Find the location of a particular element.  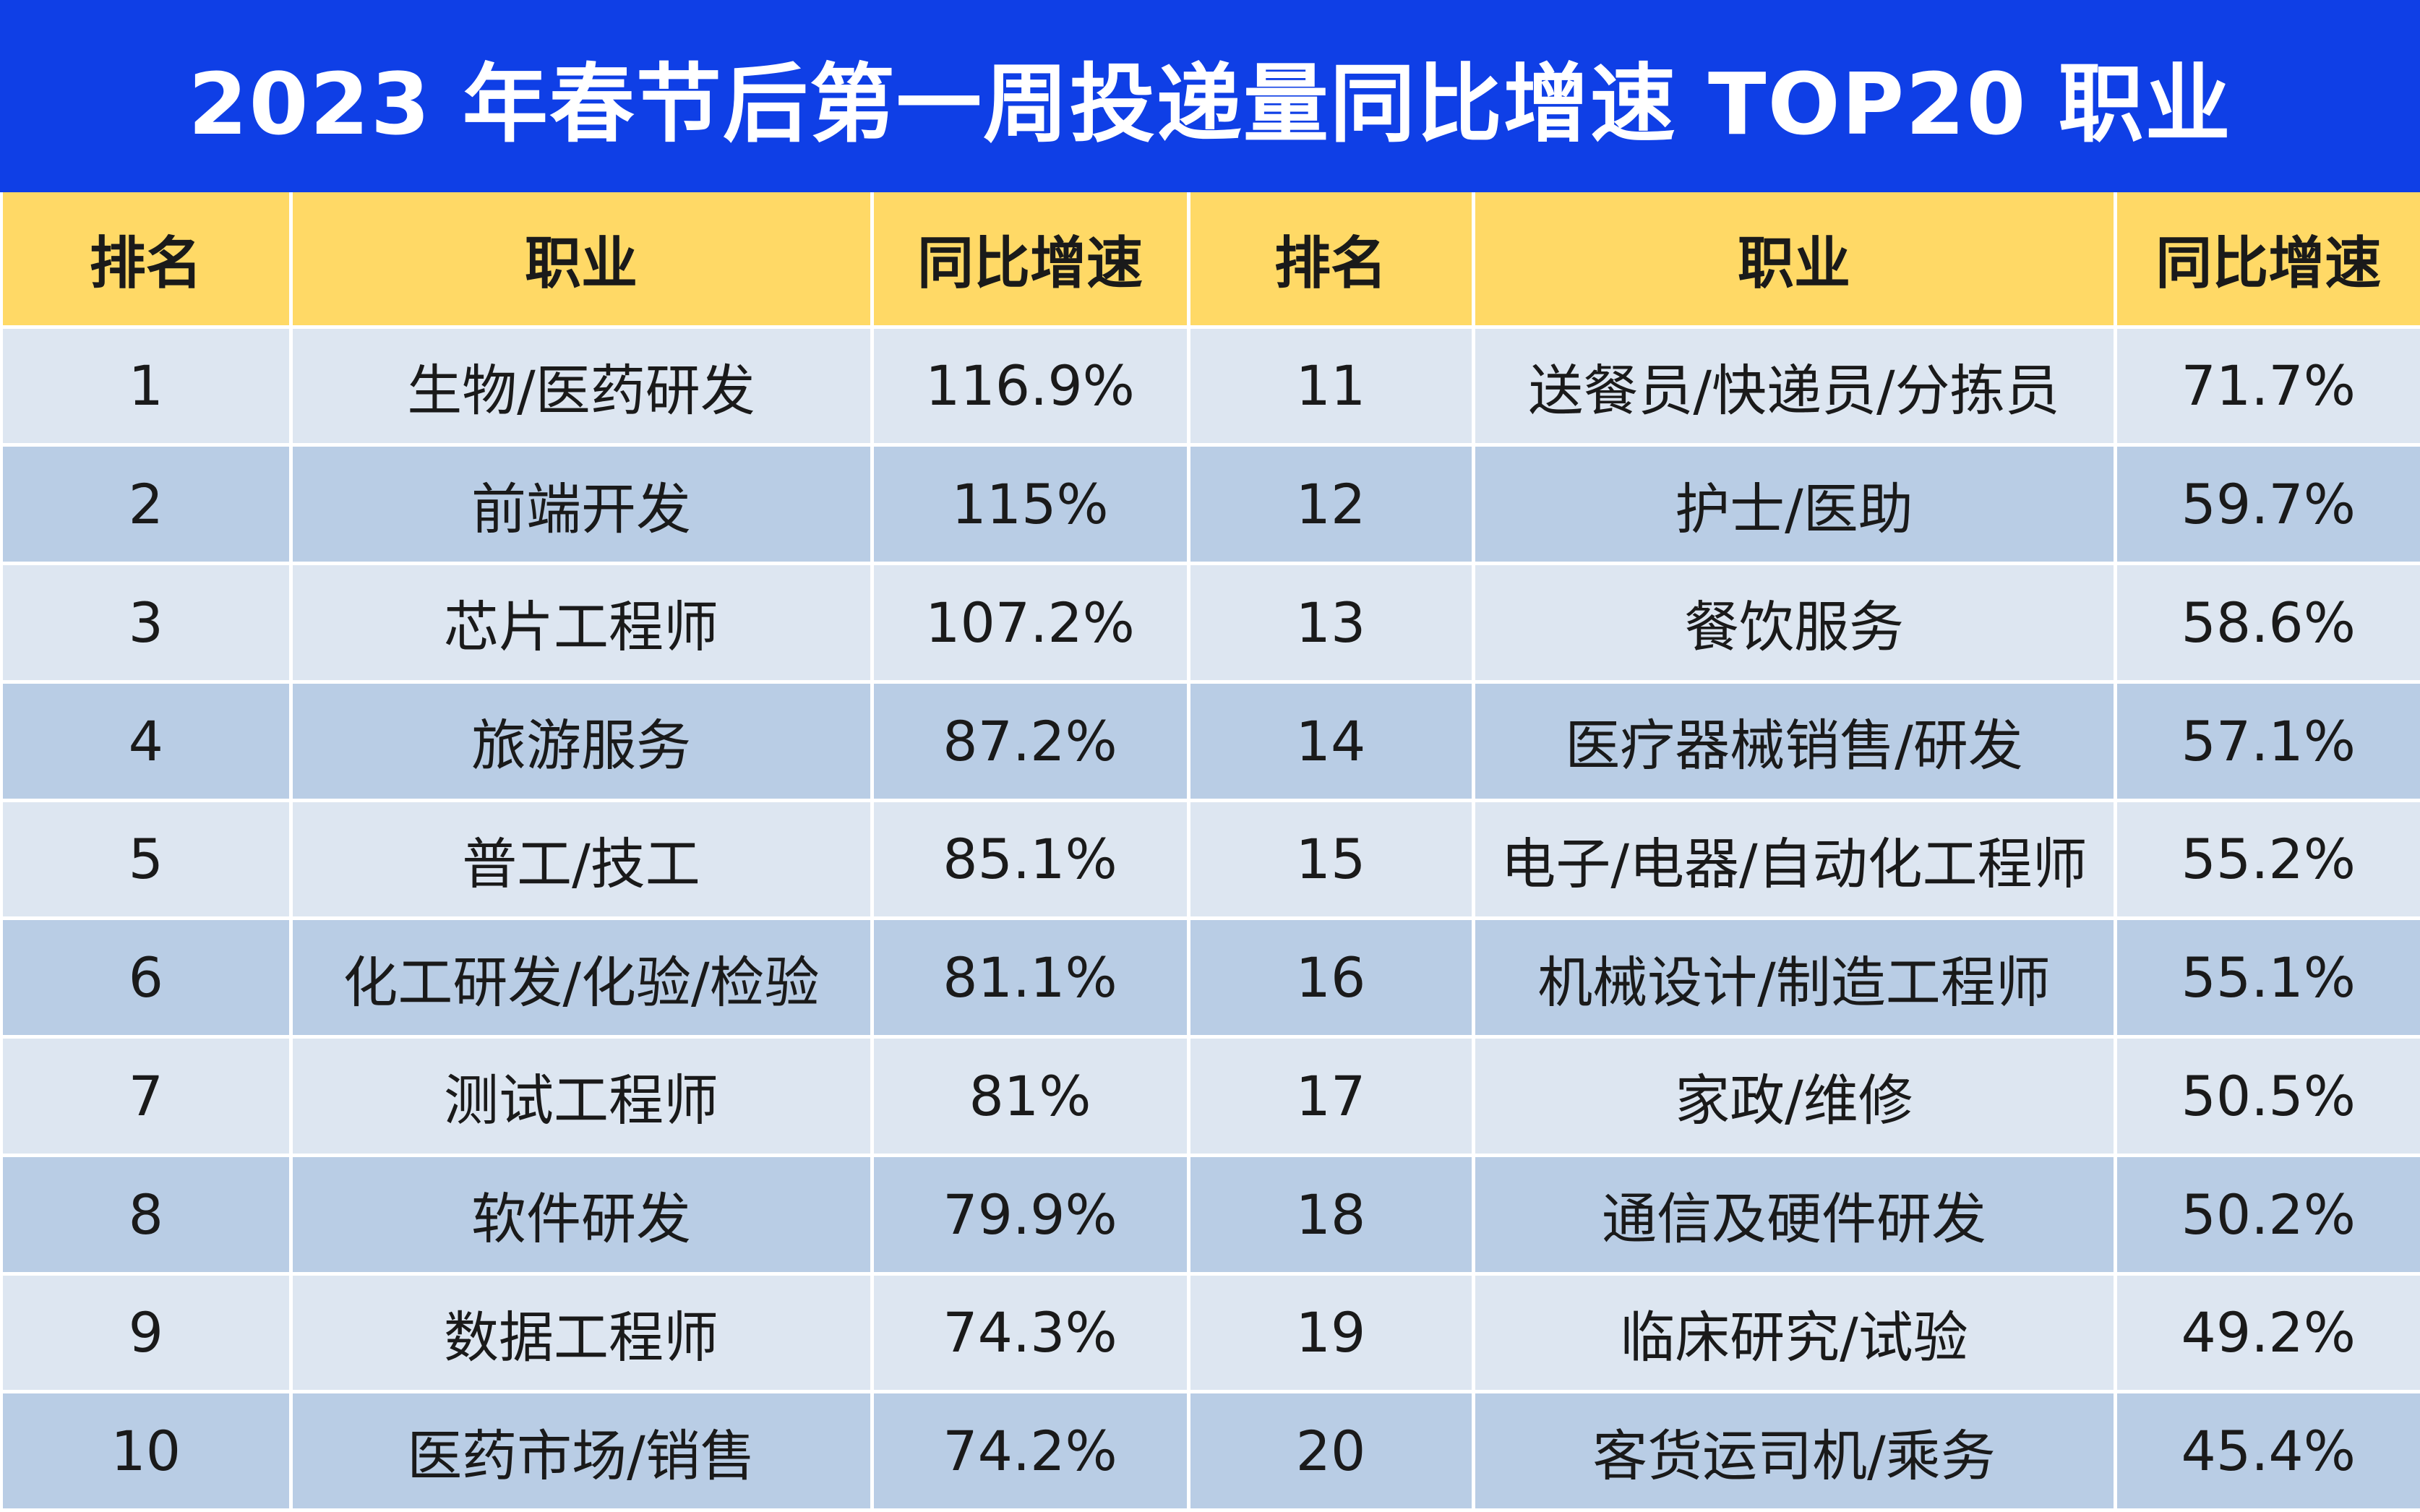

occupation-cell: 临床研究/试验 is located at coordinates (1795, 1333).